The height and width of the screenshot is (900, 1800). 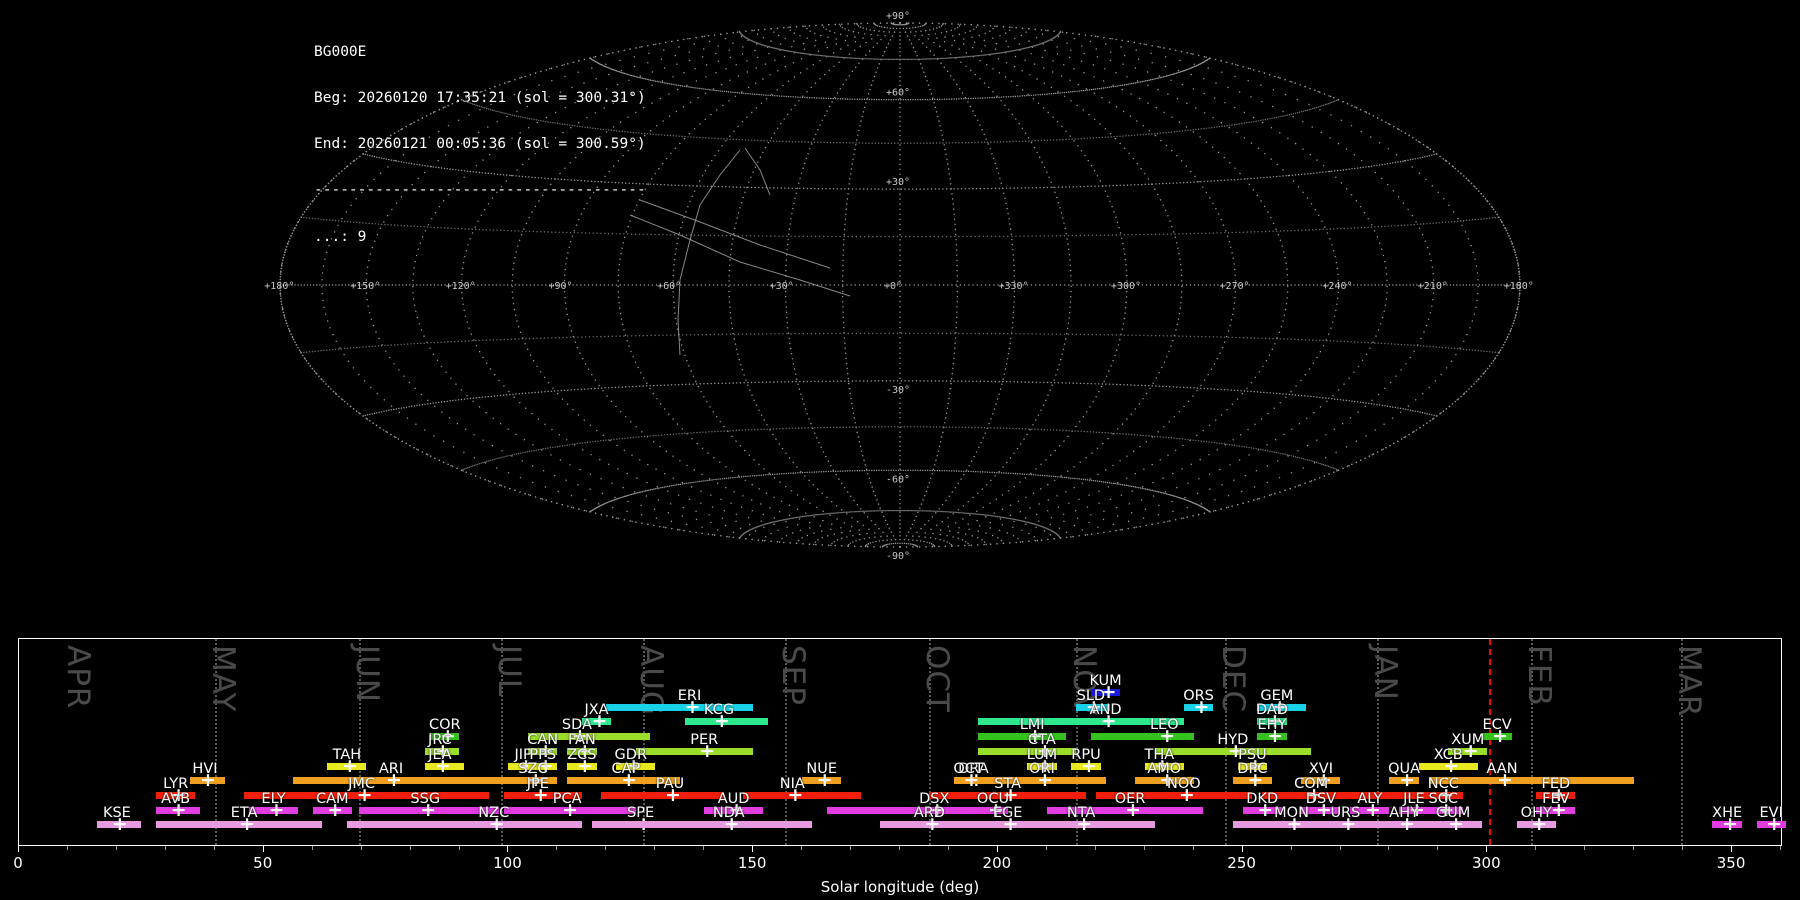 I want to click on shower-code-label: ELY, so click(x=273, y=798).